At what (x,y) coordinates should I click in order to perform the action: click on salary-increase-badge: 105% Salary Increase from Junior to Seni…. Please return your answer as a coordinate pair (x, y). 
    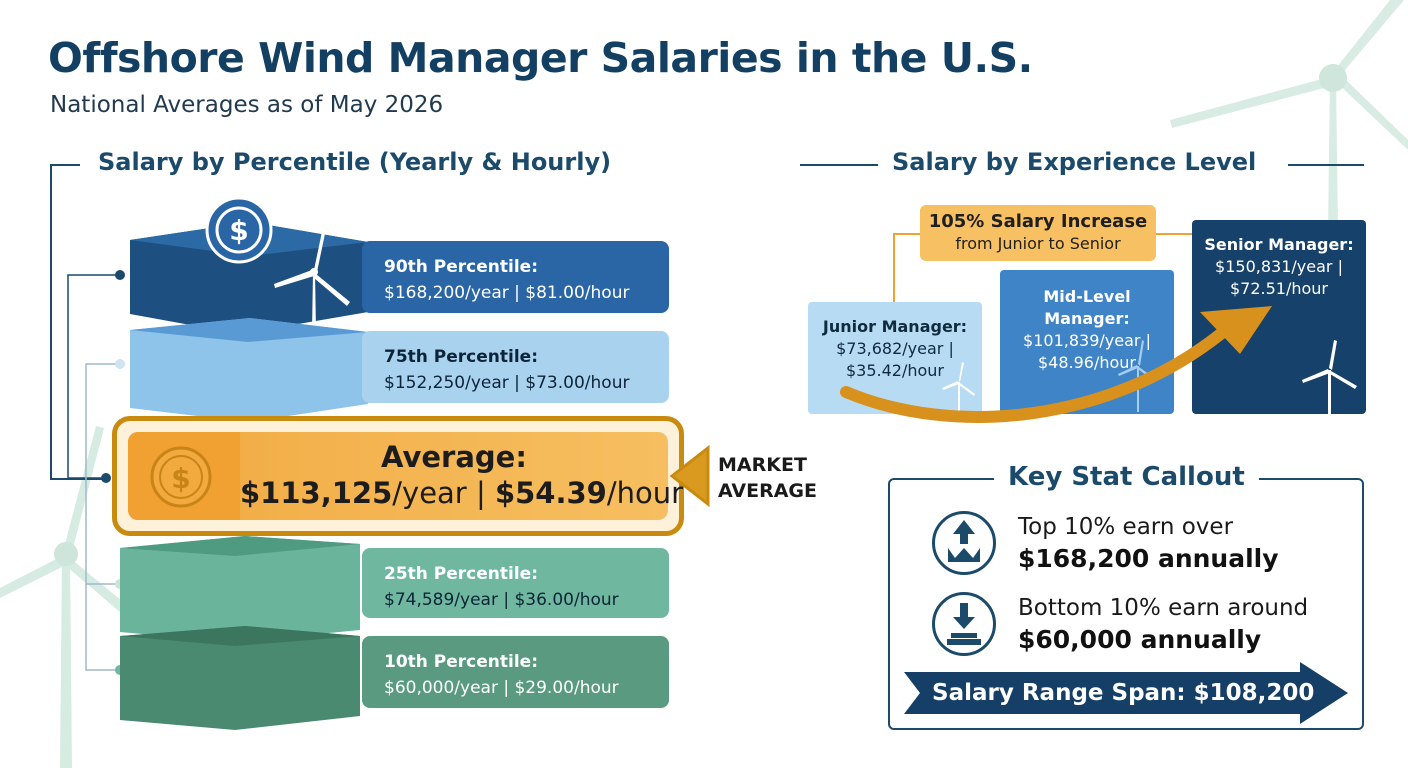
    Looking at the image, I should click on (1038, 233).